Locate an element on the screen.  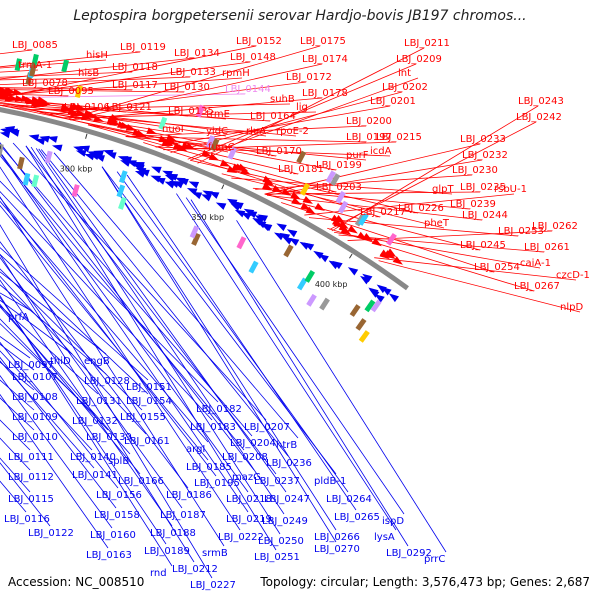
gene-label: yidC is located at coordinates (217, 131).